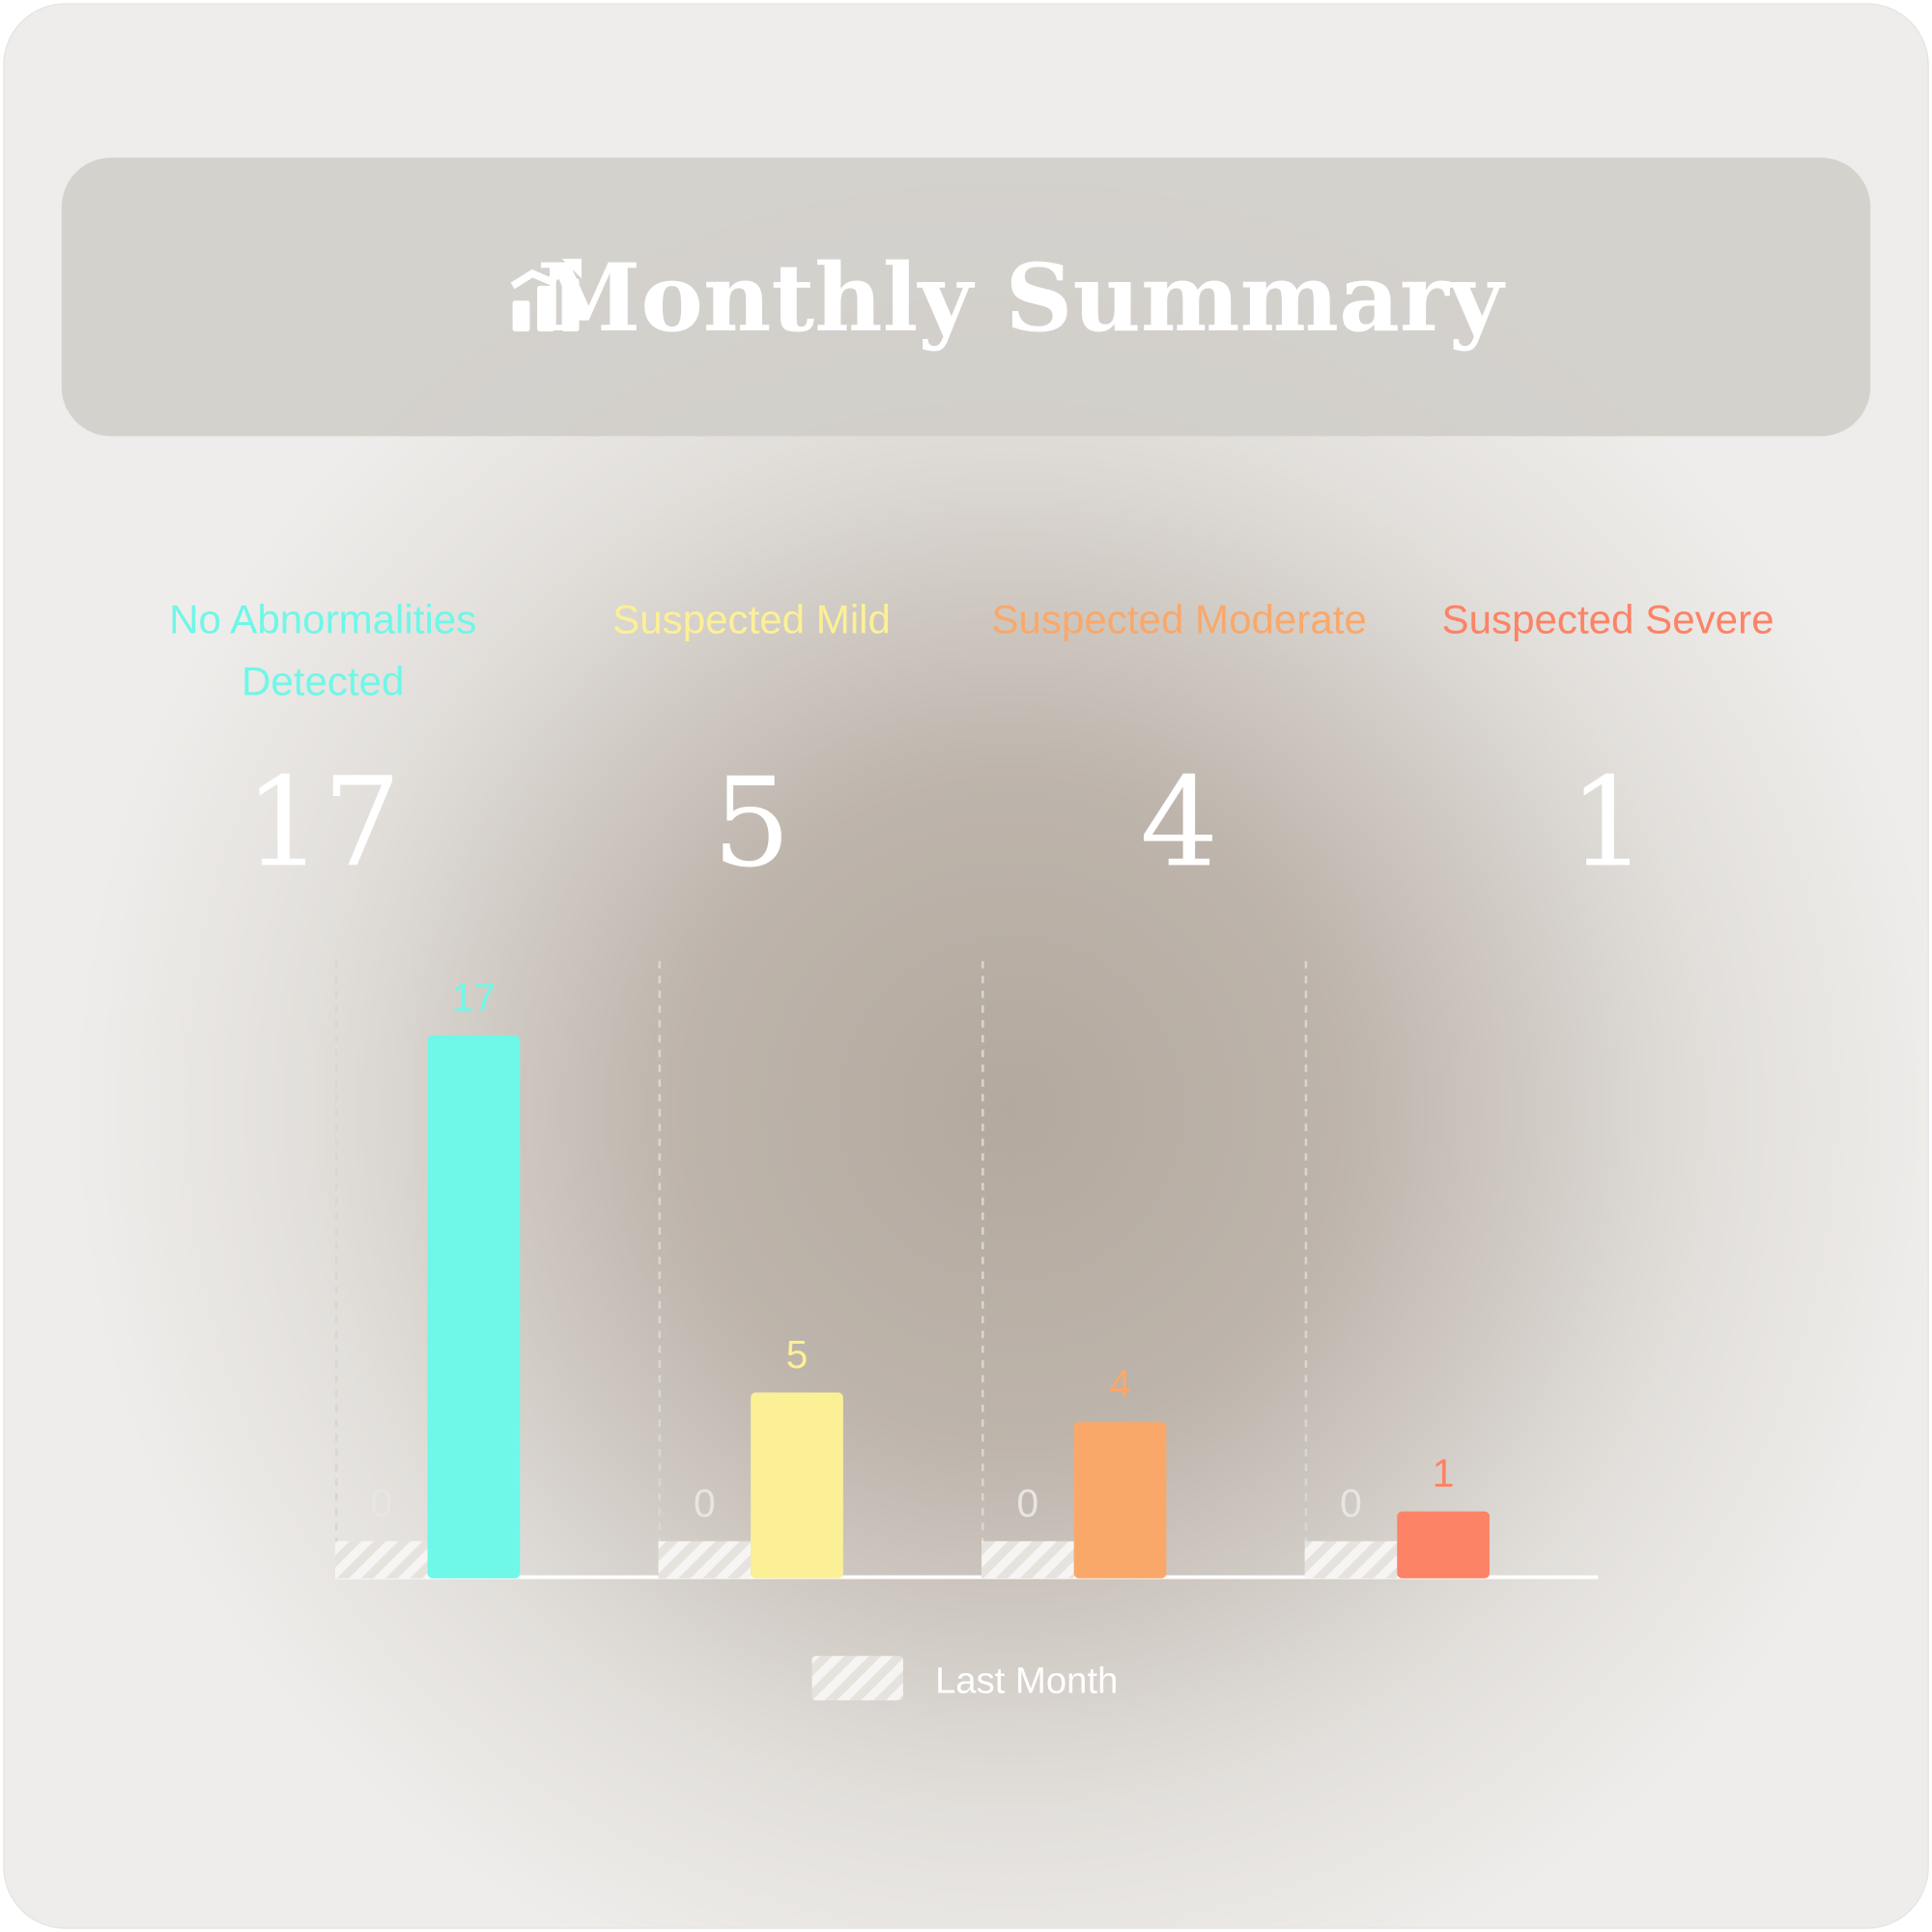 The height and width of the screenshot is (1932, 1932). Describe the element at coordinates (322, 823) in the screenshot. I see `summary-count: 17` at that location.